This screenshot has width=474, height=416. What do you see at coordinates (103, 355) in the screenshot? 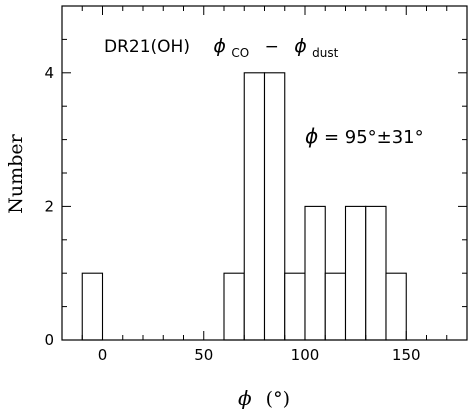
I see `x-tick-label-0: 0` at bounding box center [103, 355].